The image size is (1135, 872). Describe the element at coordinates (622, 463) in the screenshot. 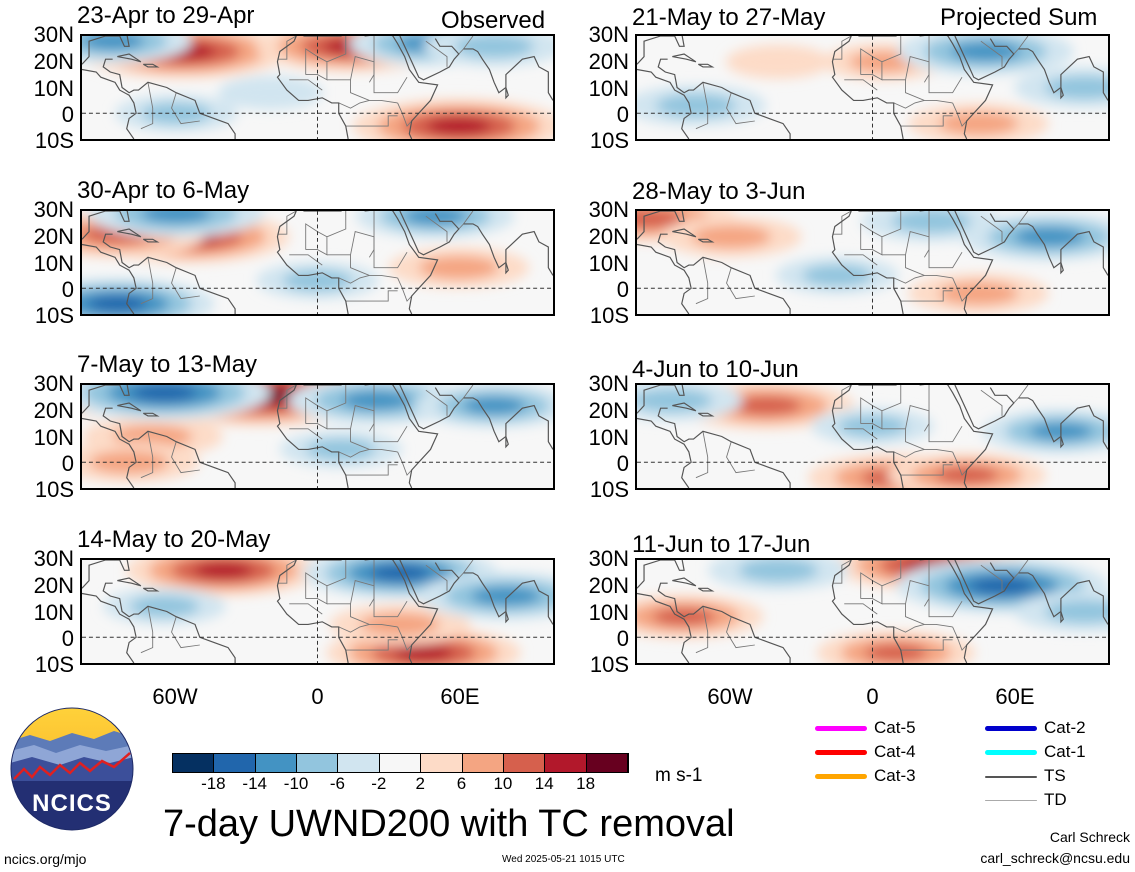

I see `latitude-tick-label: 0` at that location.